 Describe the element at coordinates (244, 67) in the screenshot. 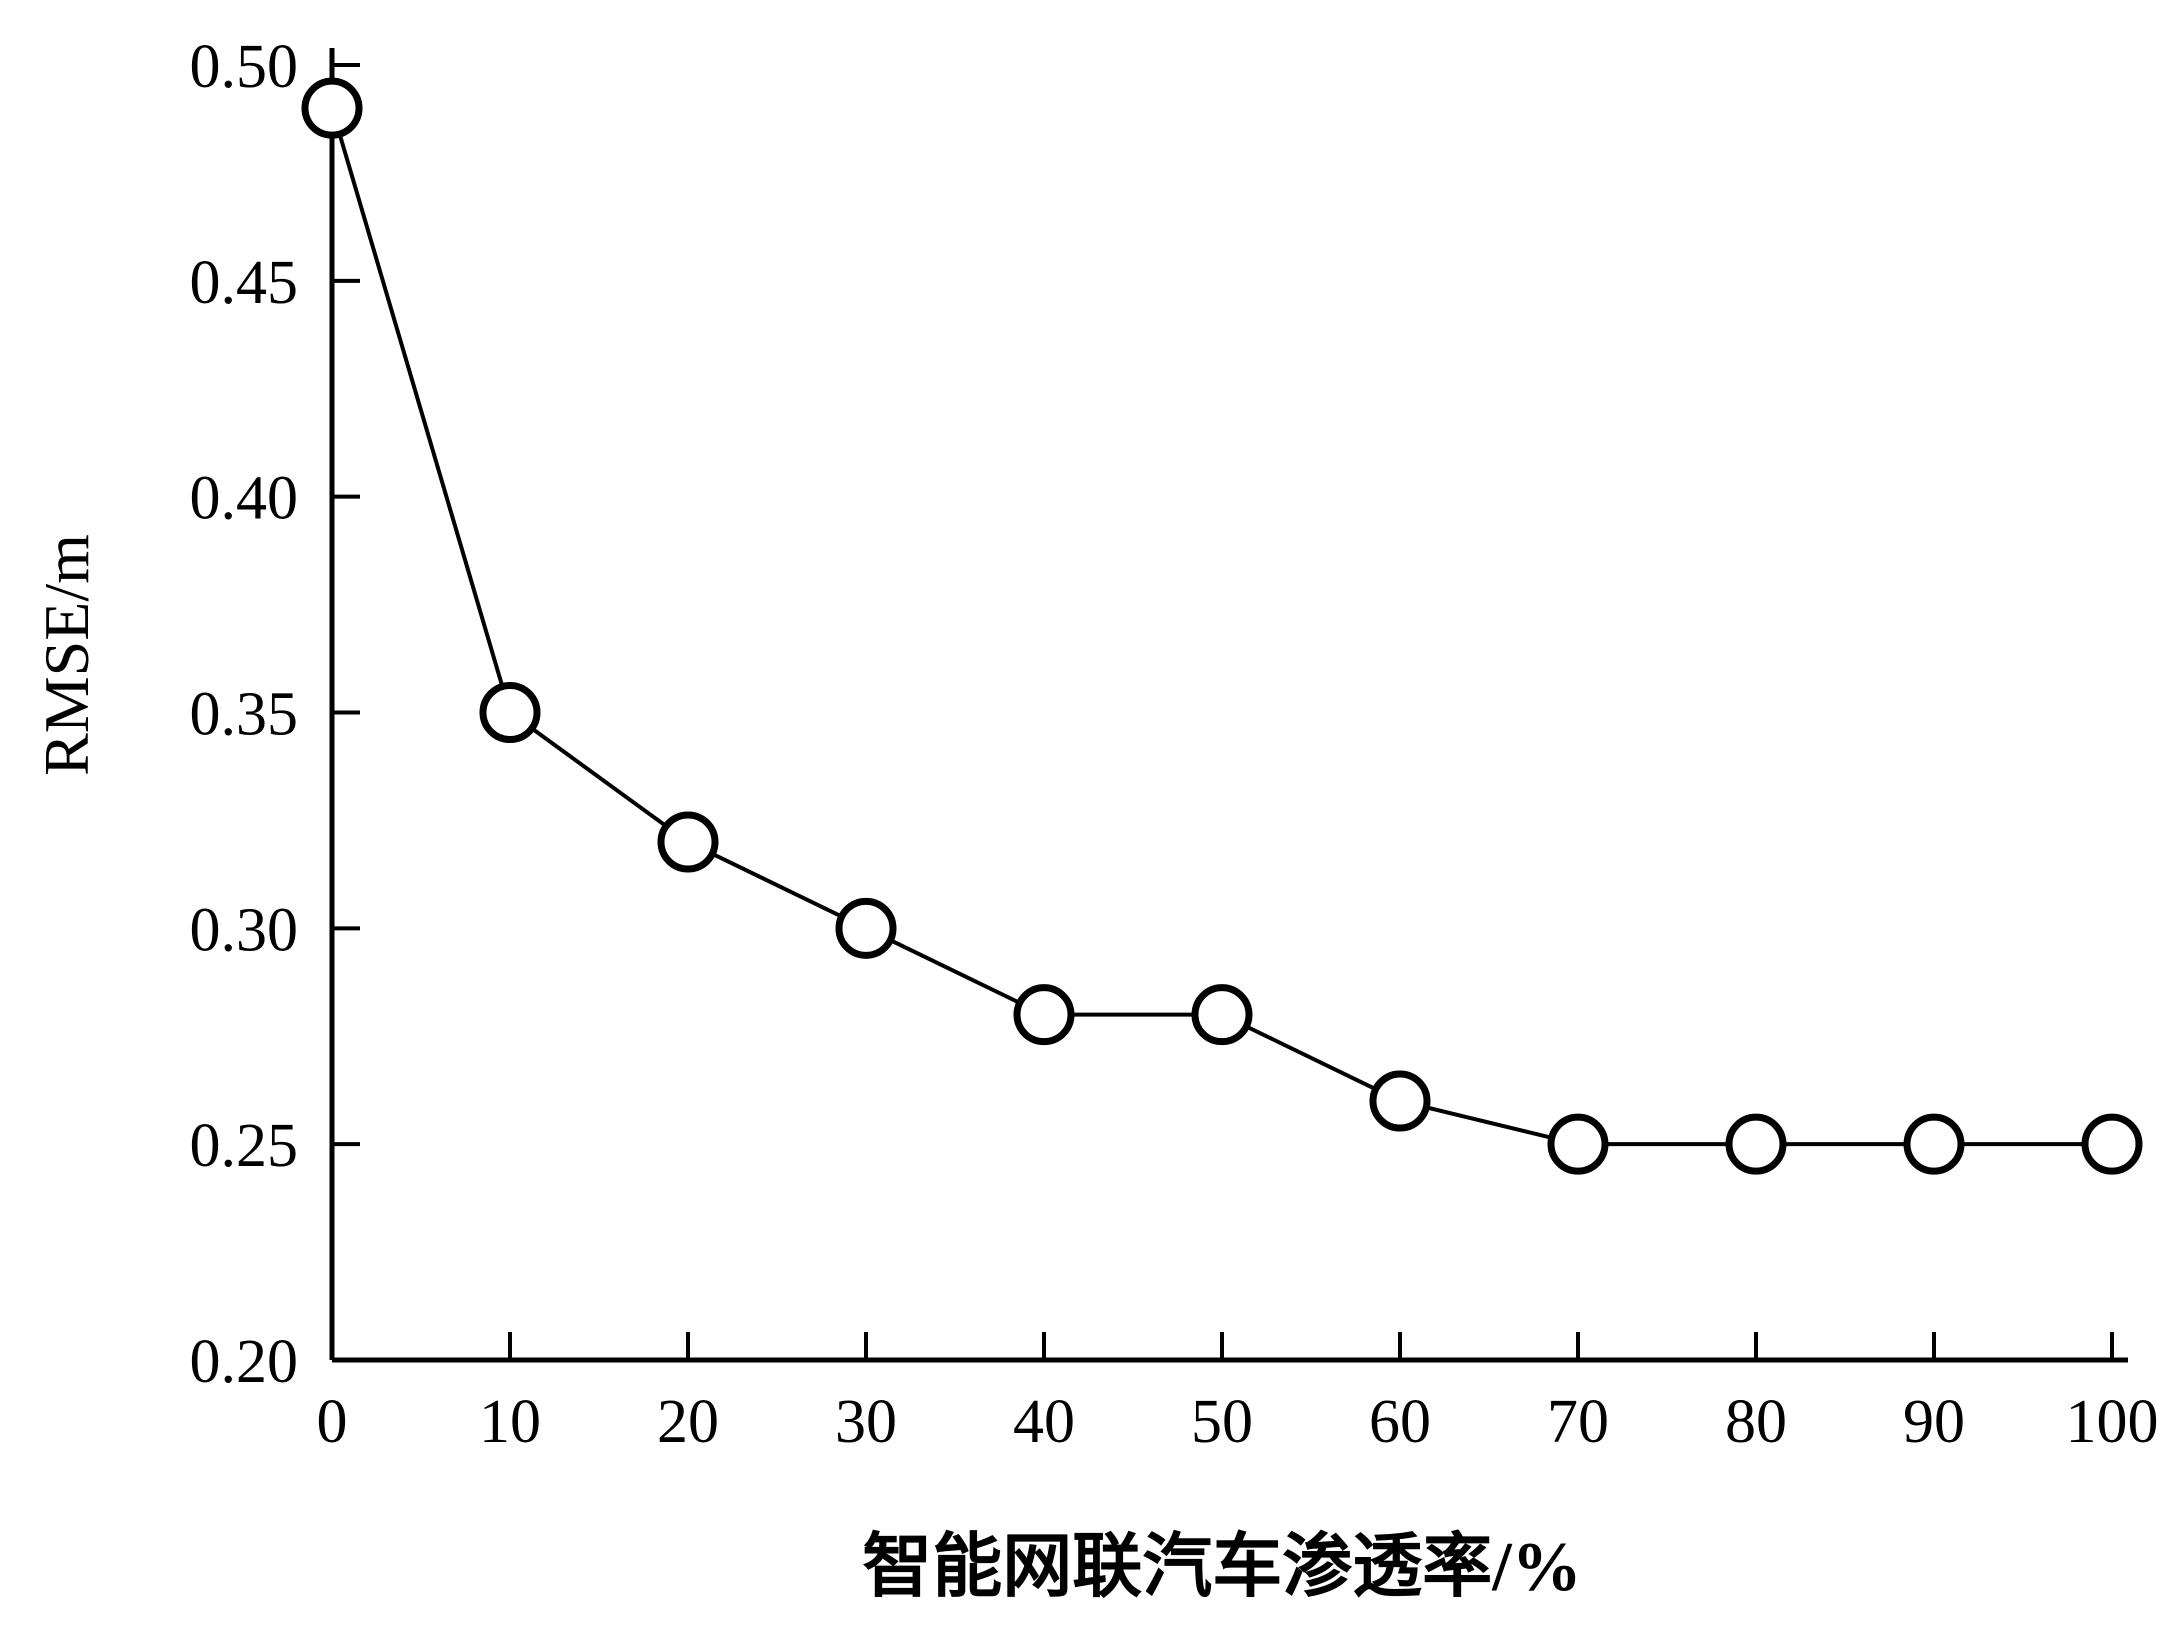

I see `y-tick-label: 0.50` at that location.